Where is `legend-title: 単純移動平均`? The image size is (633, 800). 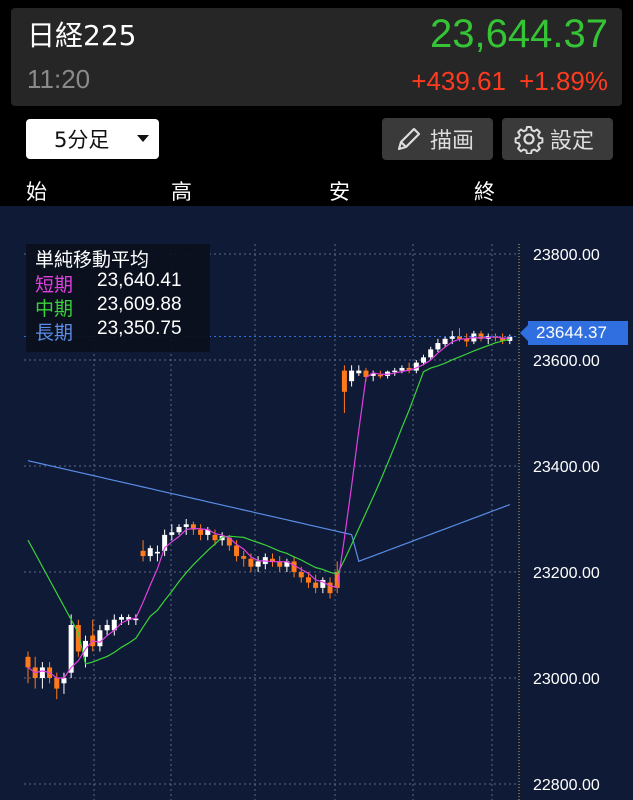
legend-title: 単純移動平均 is located at coordinates (92, 260).